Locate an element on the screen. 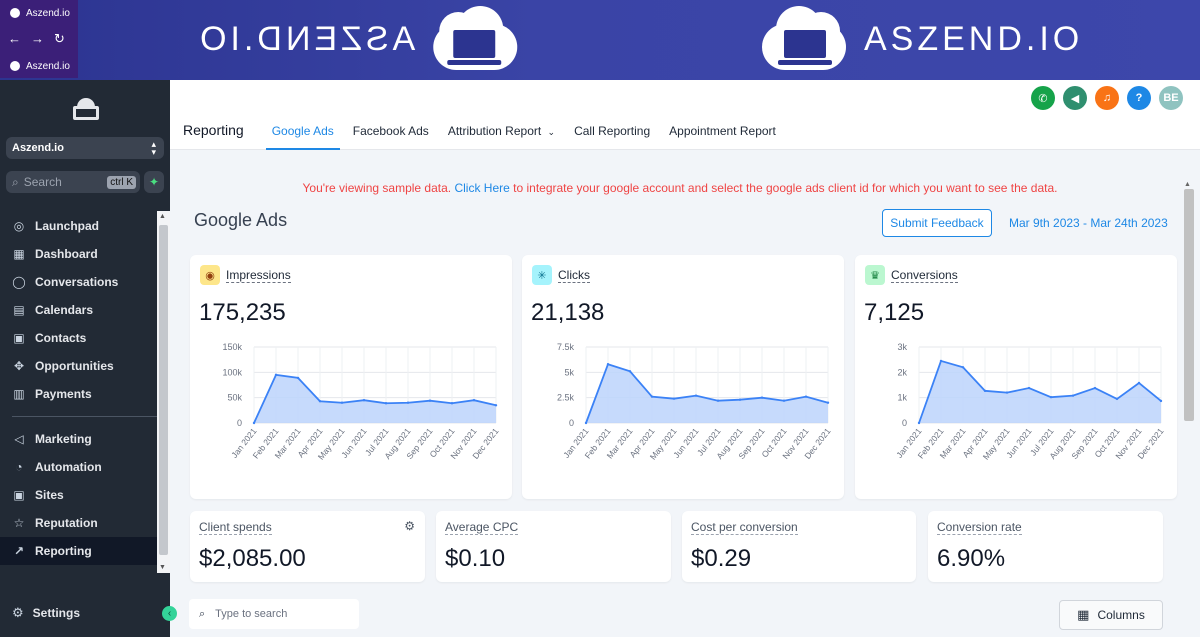 Image resolution: width=1200 pixels, height=637 pixels. sidebar-item-reporting: ↗ Reporting is located at coordinates (78, 551).